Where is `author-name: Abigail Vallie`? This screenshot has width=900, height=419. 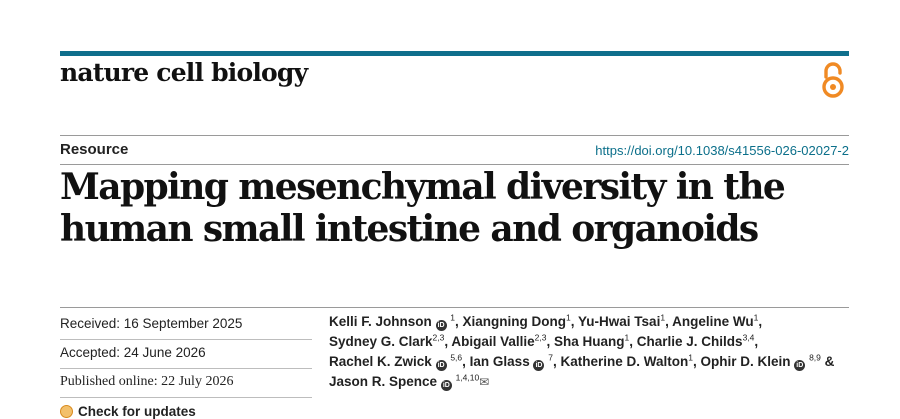 author-name: Abigail Vallie is located at coordinates (493, 341).